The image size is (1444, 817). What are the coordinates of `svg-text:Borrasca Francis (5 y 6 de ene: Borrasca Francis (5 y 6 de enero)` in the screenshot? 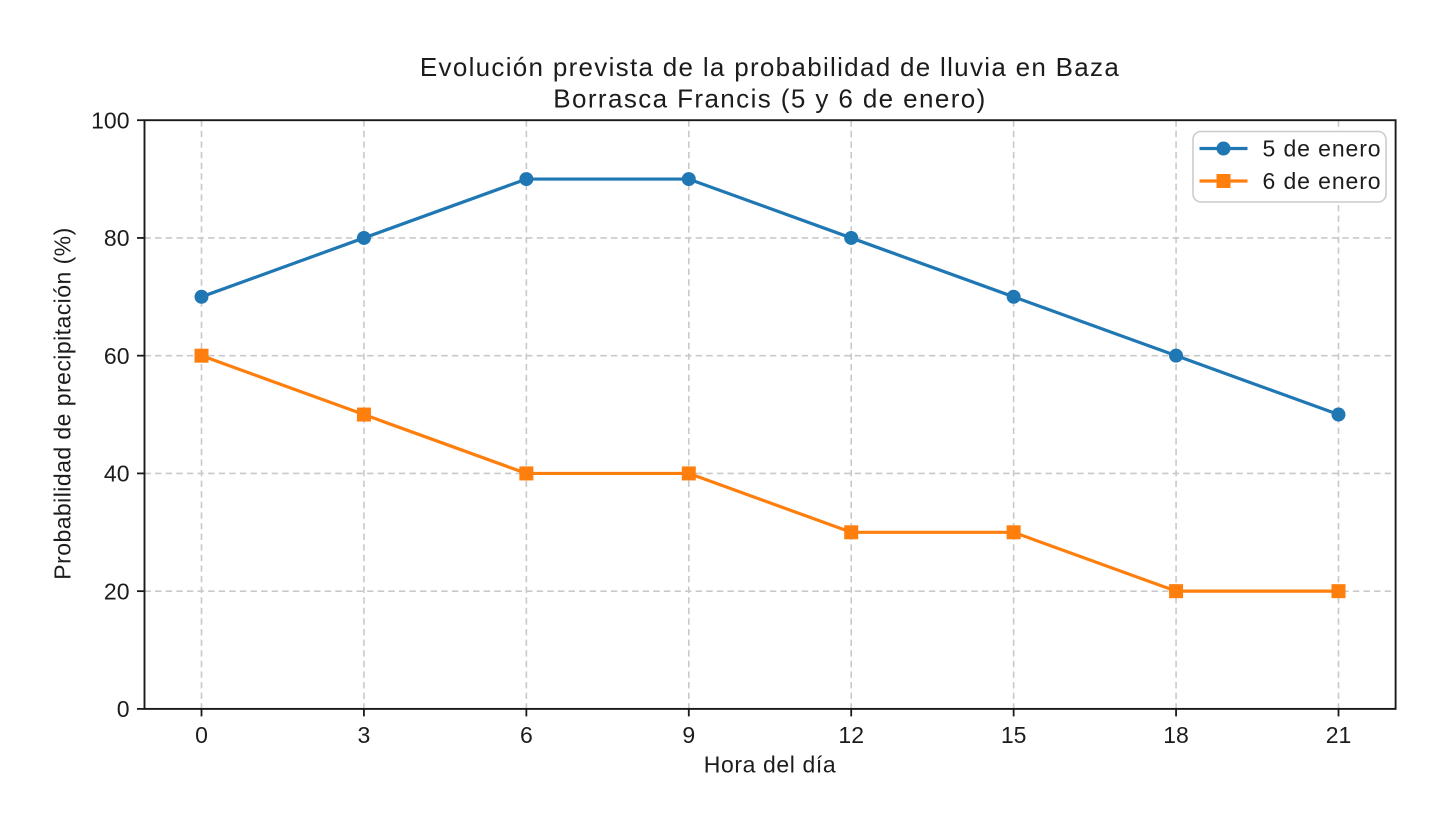 It's located at (769, 99).